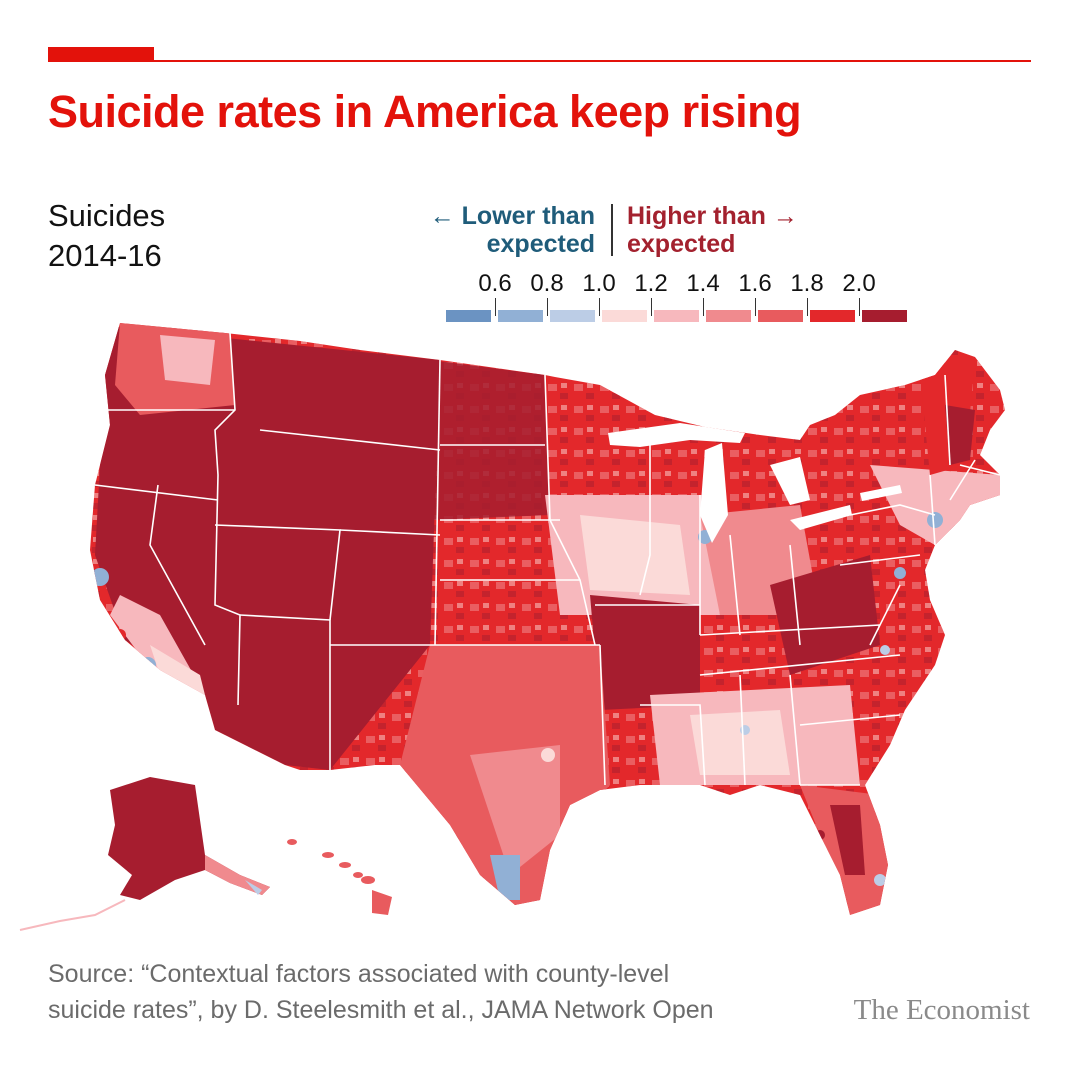 The width and height of the screenshot is (1080, 1080). Describe the element at coordinates (599, 283) in the screenshot. I see `legend-tick-label: 1.0` at that location.